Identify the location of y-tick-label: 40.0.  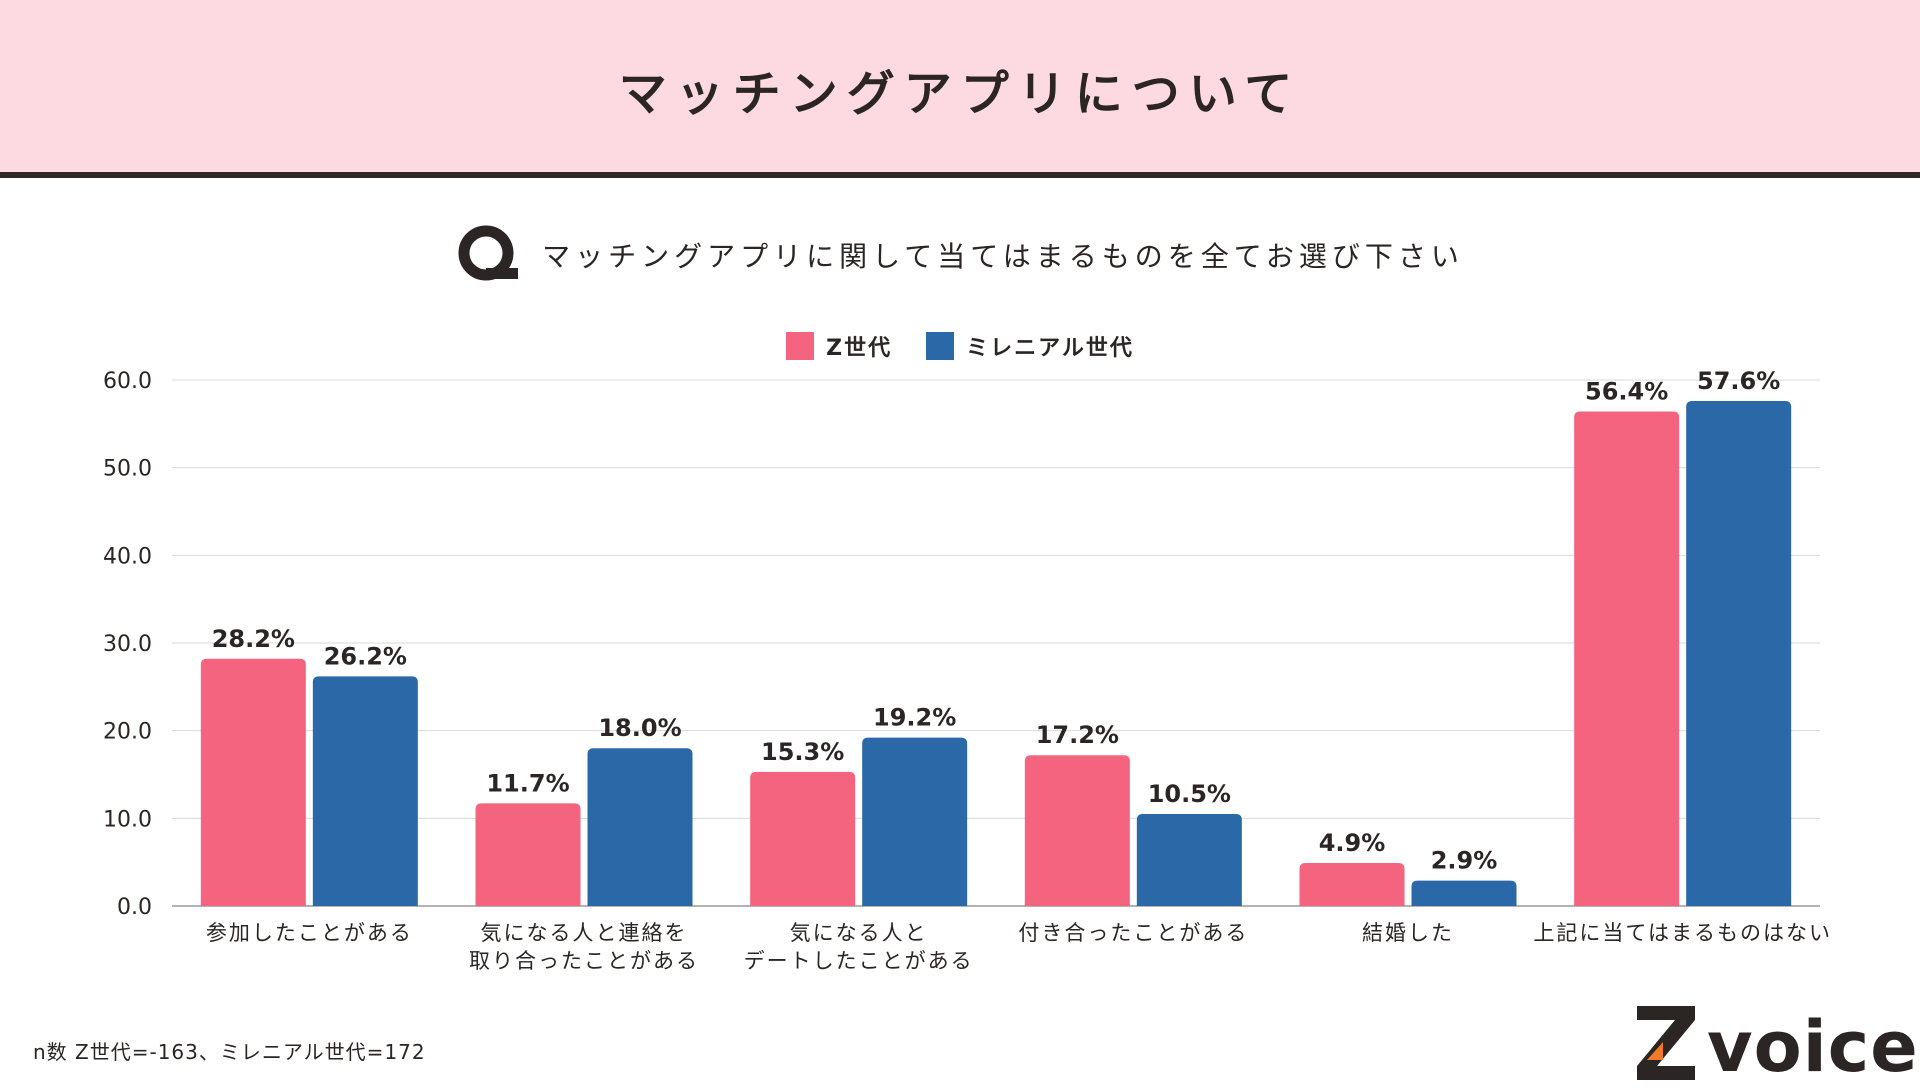
(127, 556).